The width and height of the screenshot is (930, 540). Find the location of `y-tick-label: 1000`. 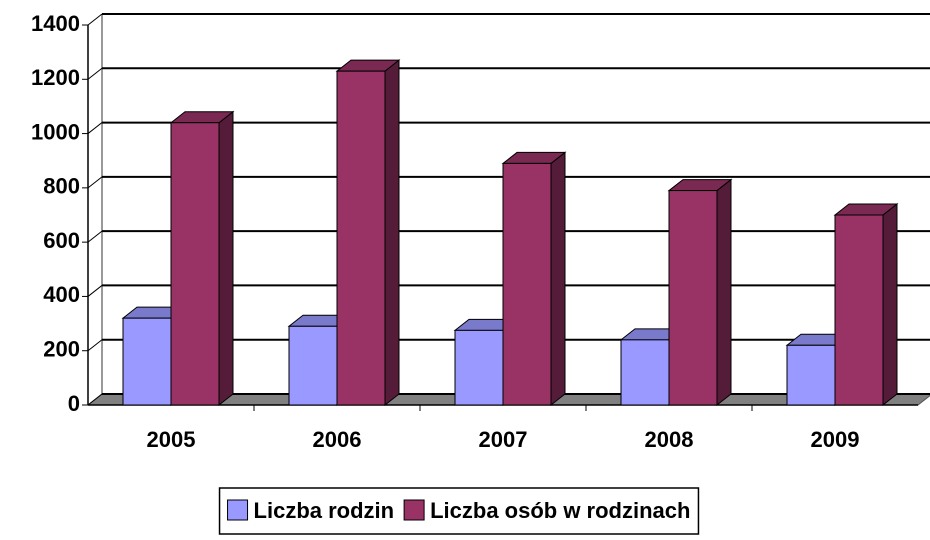

y-tick-label: 1000 is located at coordinates (55, 131).